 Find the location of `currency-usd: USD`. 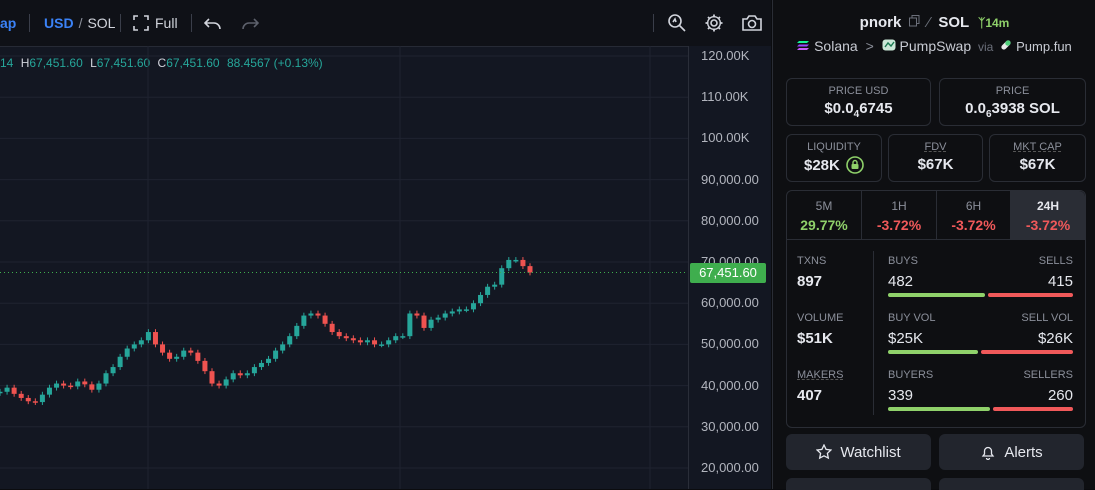

currency-usd: USD is located at coordinates (59, 23).